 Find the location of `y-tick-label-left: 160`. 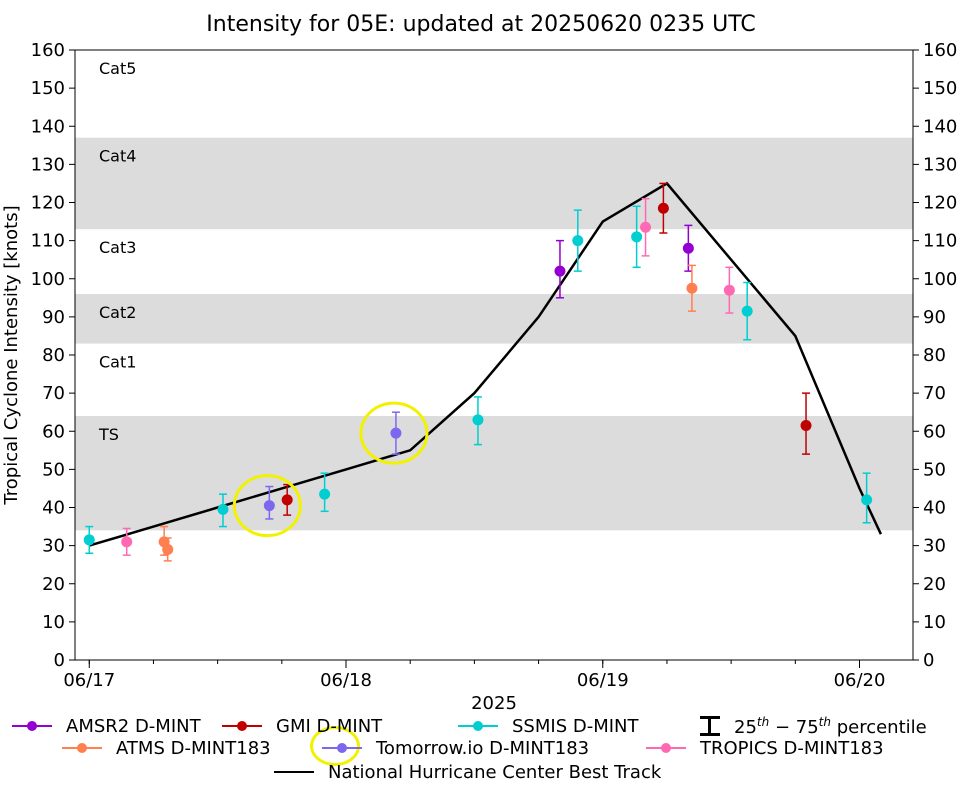

y-tick-label-left: 160 is located at coordinates (48, 50).